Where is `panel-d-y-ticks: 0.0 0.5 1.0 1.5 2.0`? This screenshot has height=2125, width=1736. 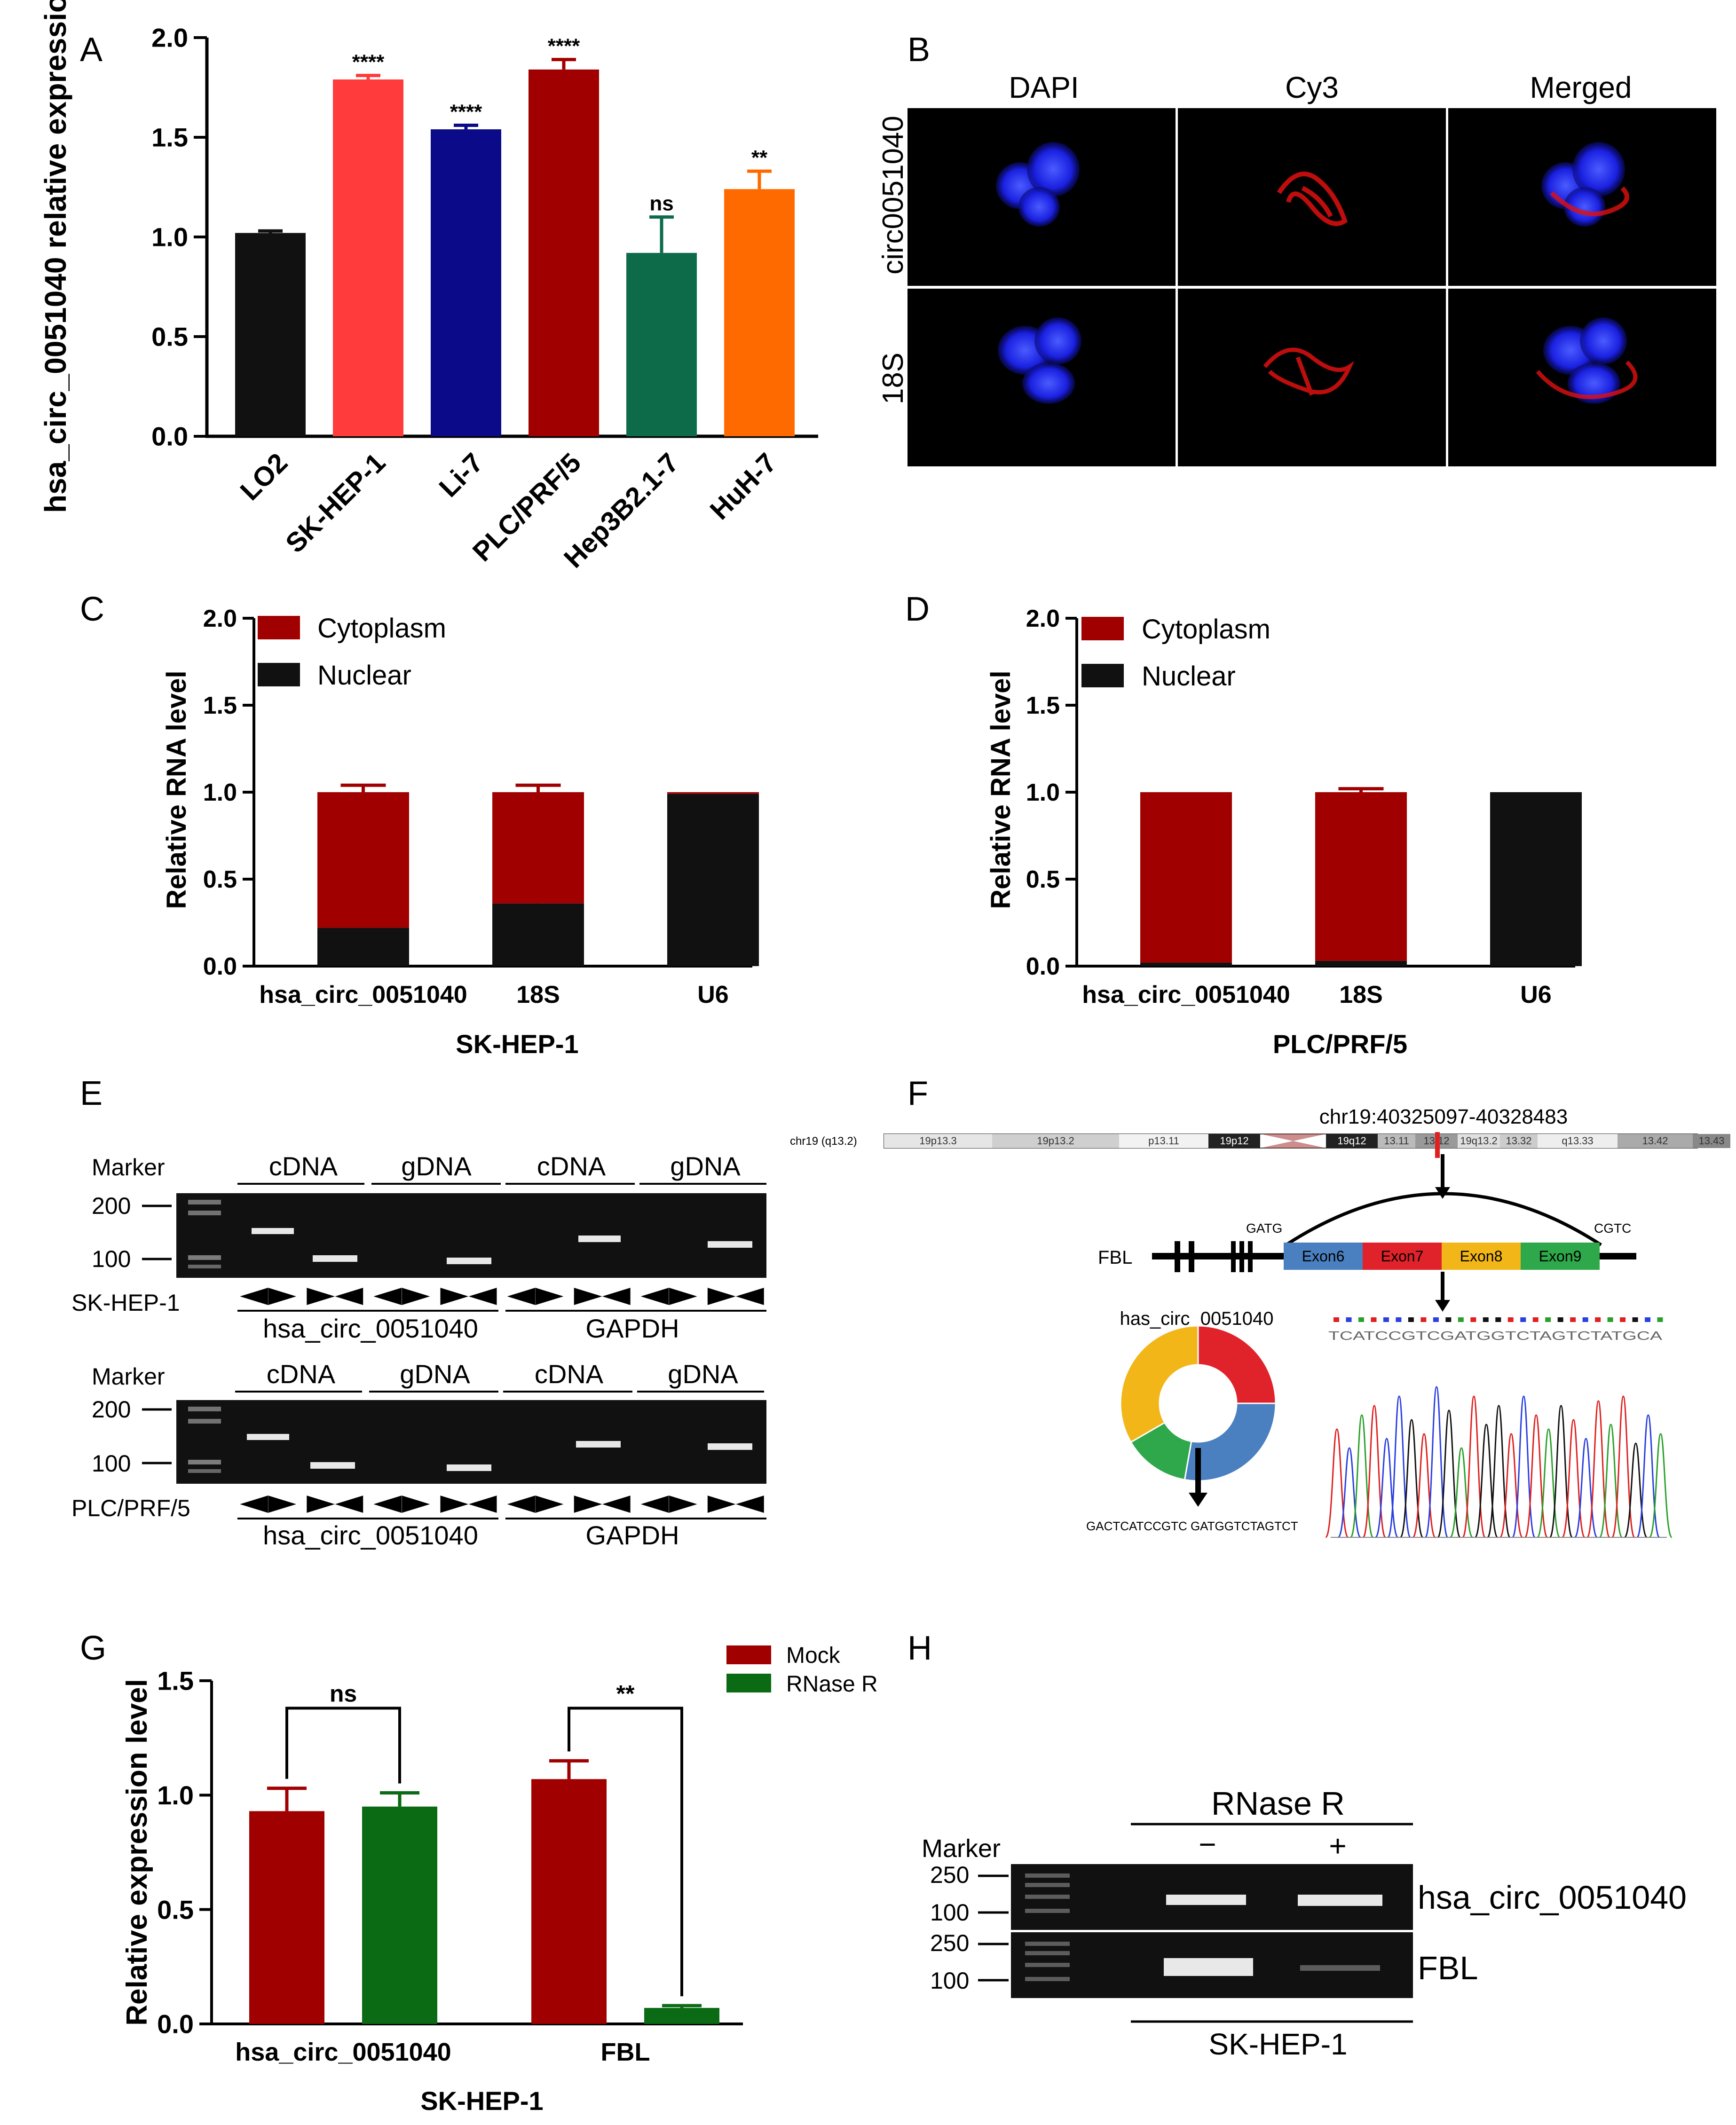
panel-d-y-ticks: 0.0 0.5 1.0 1.5 2.0 is located at coordinates (1051, 792).